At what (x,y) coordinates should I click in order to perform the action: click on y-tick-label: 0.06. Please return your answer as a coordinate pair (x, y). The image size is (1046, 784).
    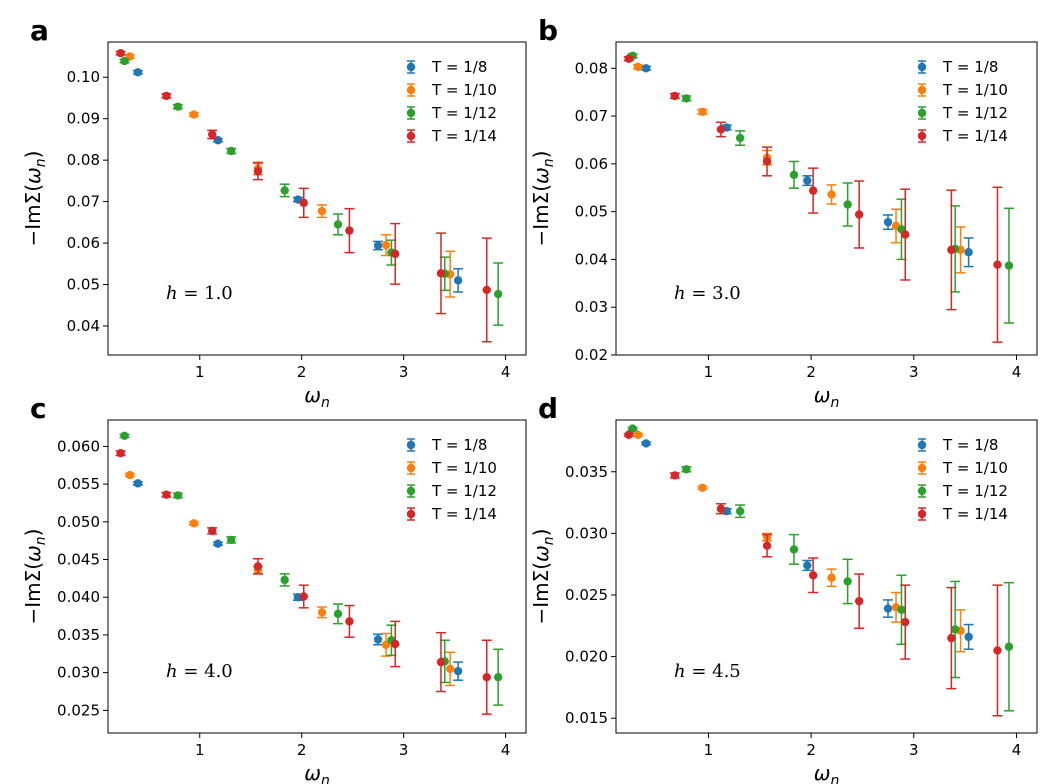
    Looking at the image, I should click on (591, 164).